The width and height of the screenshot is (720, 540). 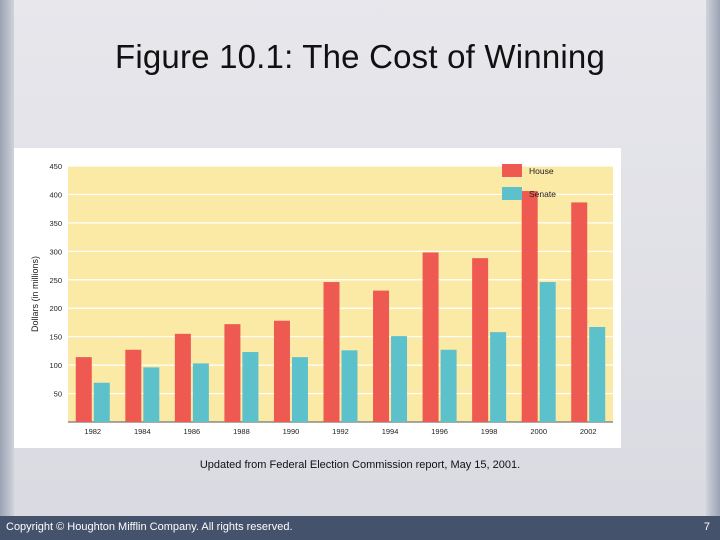 I want to click on slide-left-edge, so click(x=7, y=270).